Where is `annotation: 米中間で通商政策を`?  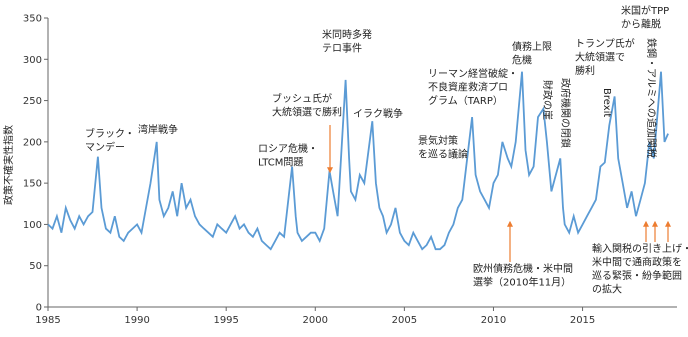 annotation: 米中間で通商政策を is located at coordinates (637, 262).